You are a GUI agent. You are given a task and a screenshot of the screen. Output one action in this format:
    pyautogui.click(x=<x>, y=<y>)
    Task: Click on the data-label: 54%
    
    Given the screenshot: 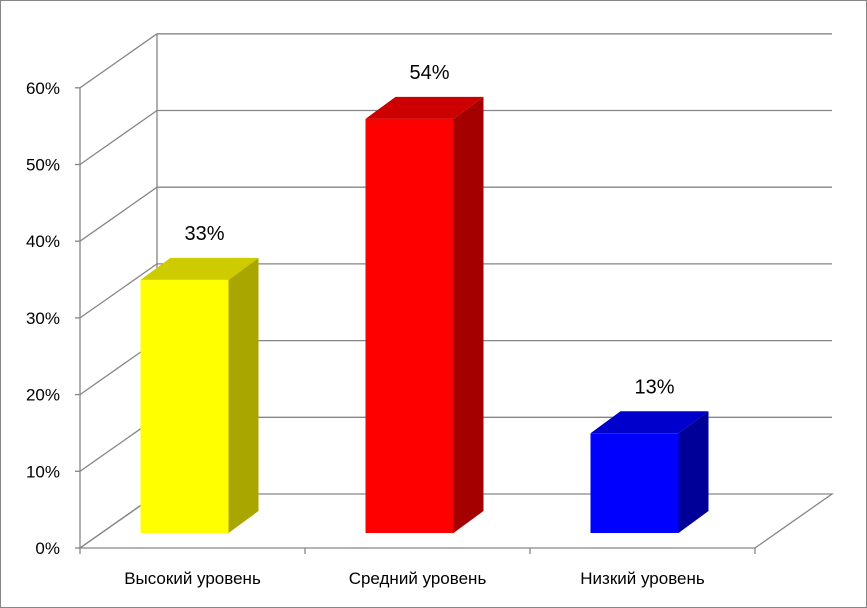 What is the action you would take?
    pyautogui.click(x=429, y=73)
    